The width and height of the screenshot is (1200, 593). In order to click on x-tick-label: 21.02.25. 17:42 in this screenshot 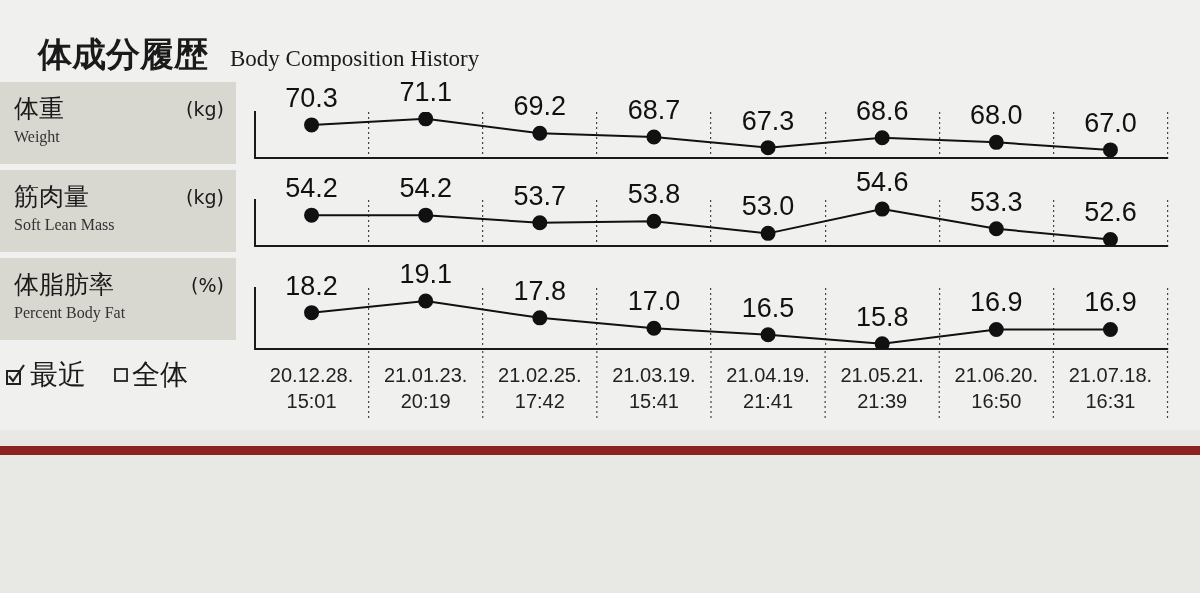, I will do `click(540, 387)`.